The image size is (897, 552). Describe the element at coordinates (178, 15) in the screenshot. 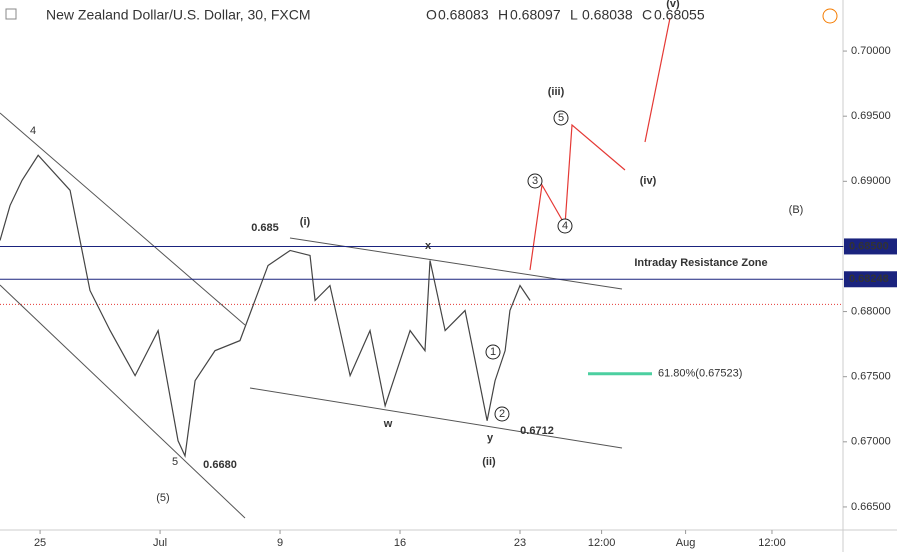

I see `symbol-title: New Zealand Dollar/U.S. Dollar, 30, FXCM` at that location.